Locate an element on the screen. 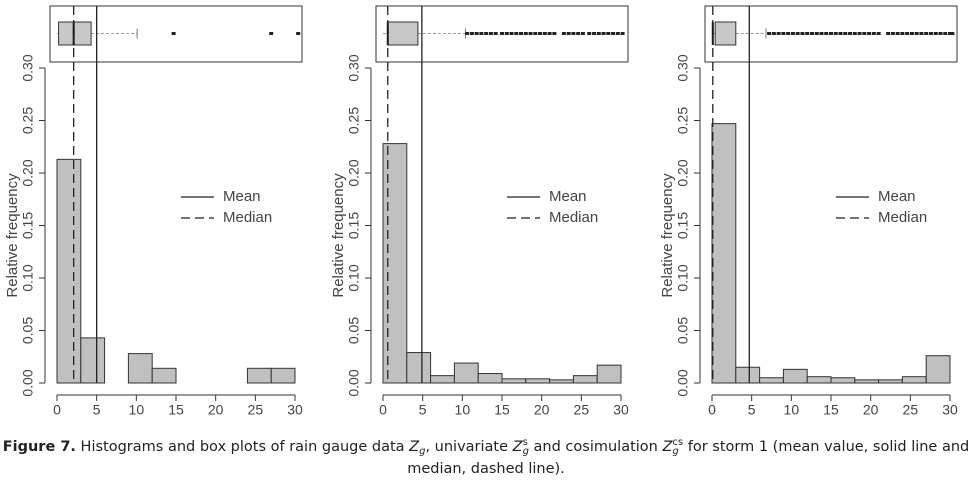  caption-text: , univariate is located at coordinates (469, 447).